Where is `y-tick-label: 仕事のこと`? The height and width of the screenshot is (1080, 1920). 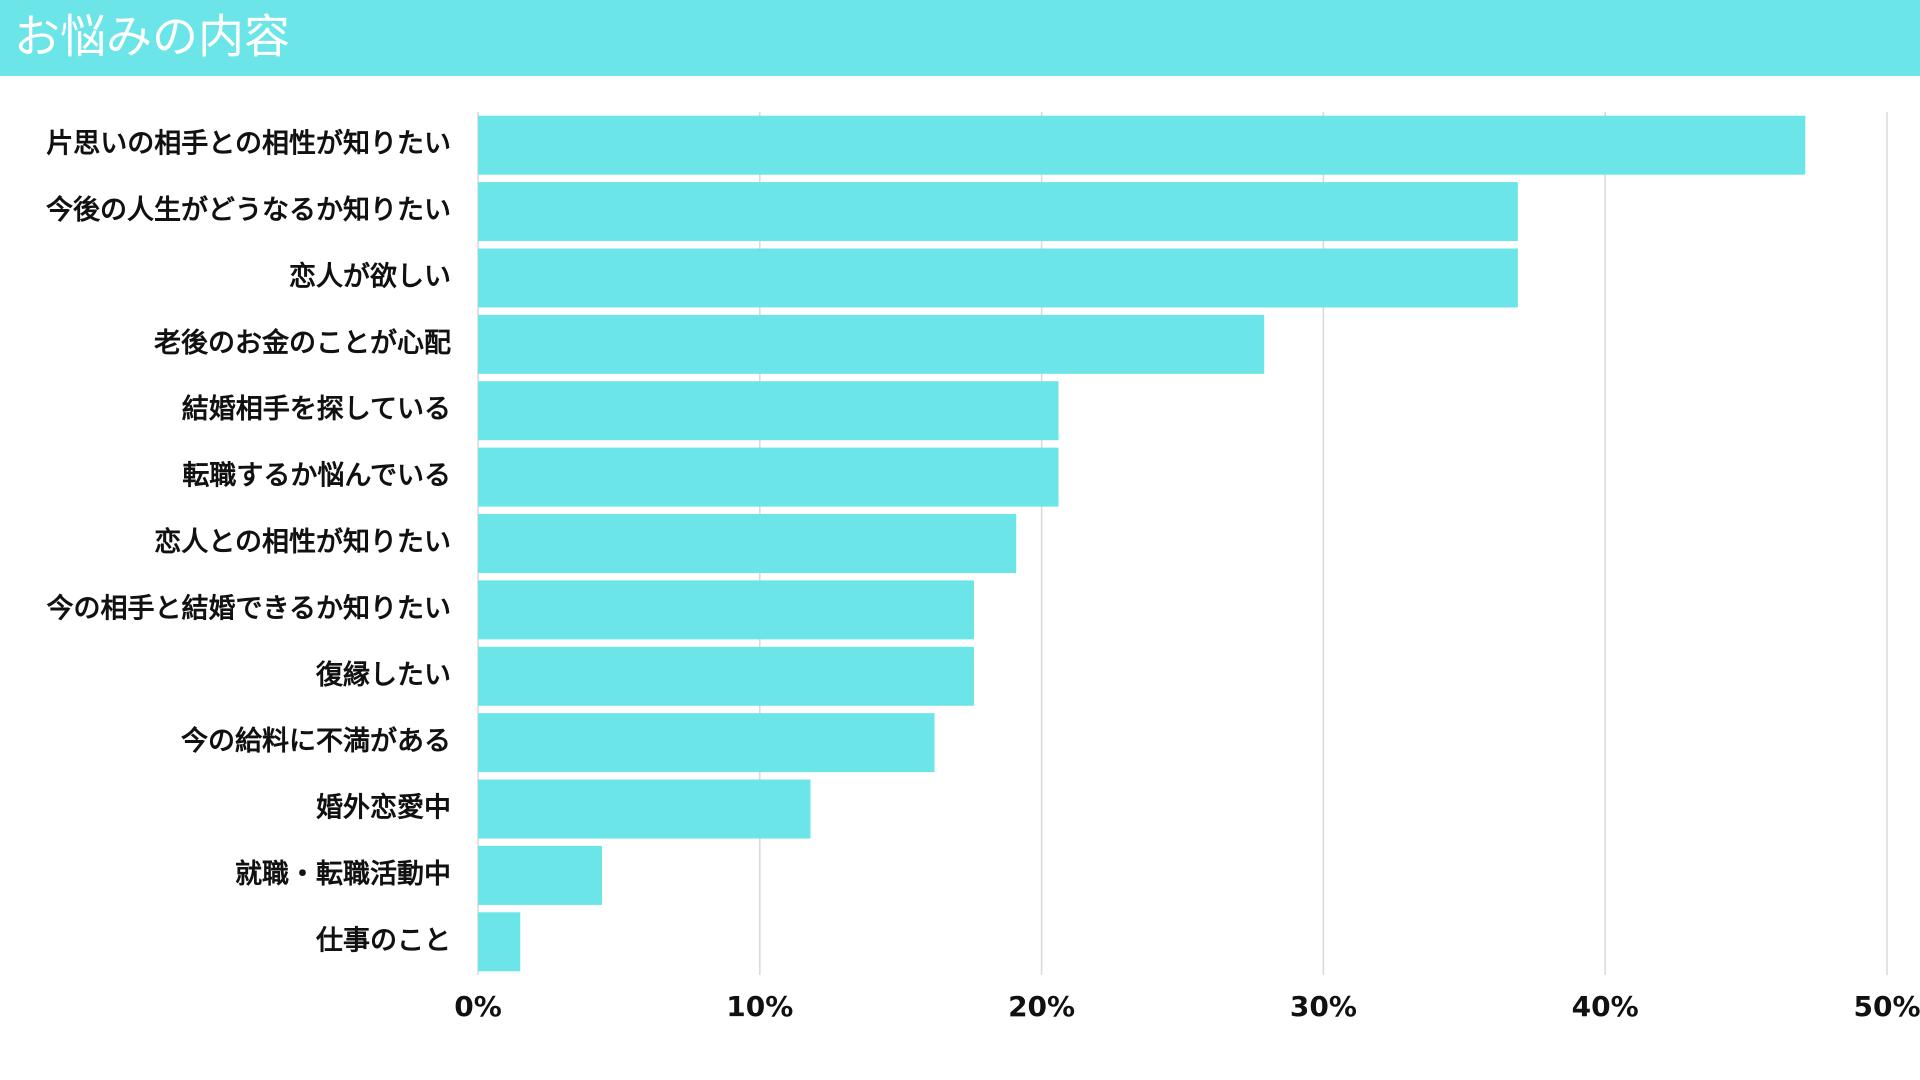 y-tick-label: 仕事のこと is located at coordinates (383, 940).